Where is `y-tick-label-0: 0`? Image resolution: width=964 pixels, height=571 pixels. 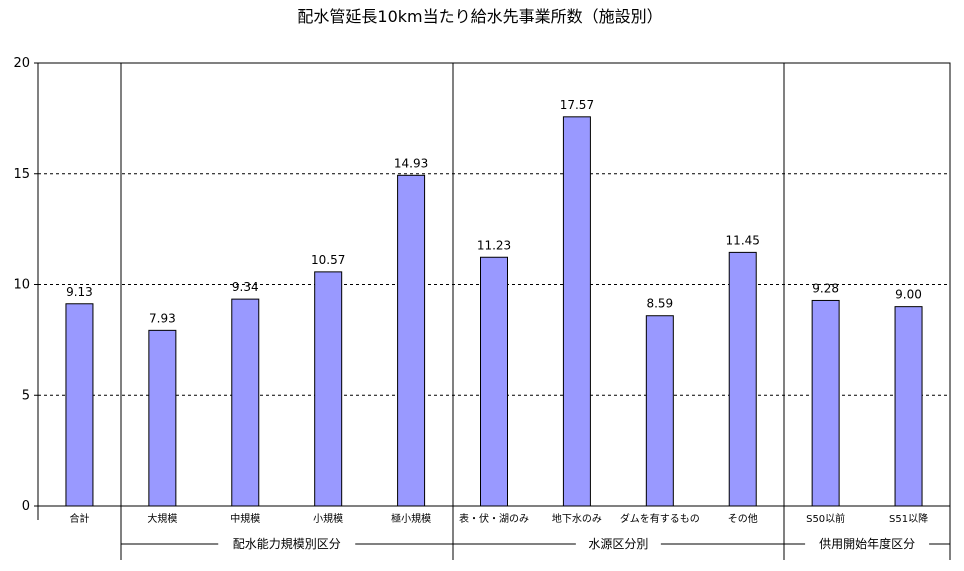 y-tick-label-0: 0 is located at coordinates (26, 506).